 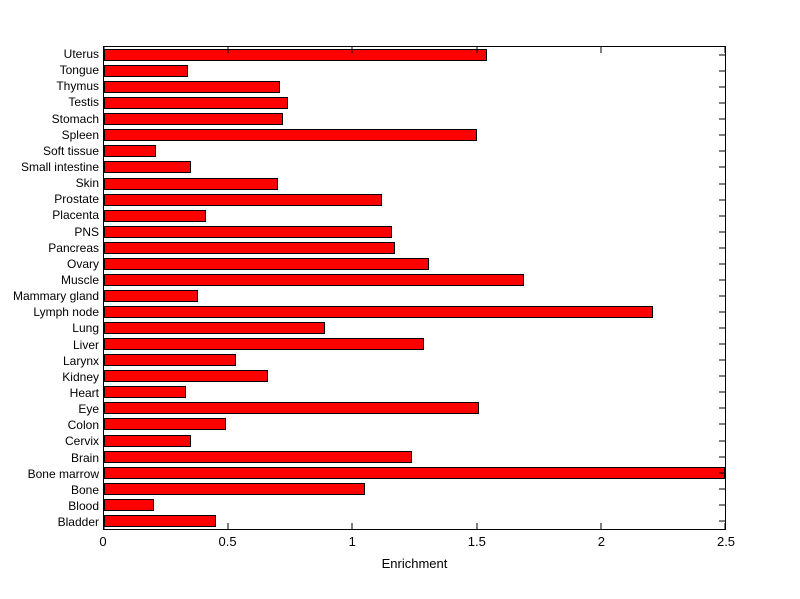 What do you see at coordinates (76, 199) in the screenshot?
I see `y-tick-label-prostate: Prostate` at bounding box center [76, 199].